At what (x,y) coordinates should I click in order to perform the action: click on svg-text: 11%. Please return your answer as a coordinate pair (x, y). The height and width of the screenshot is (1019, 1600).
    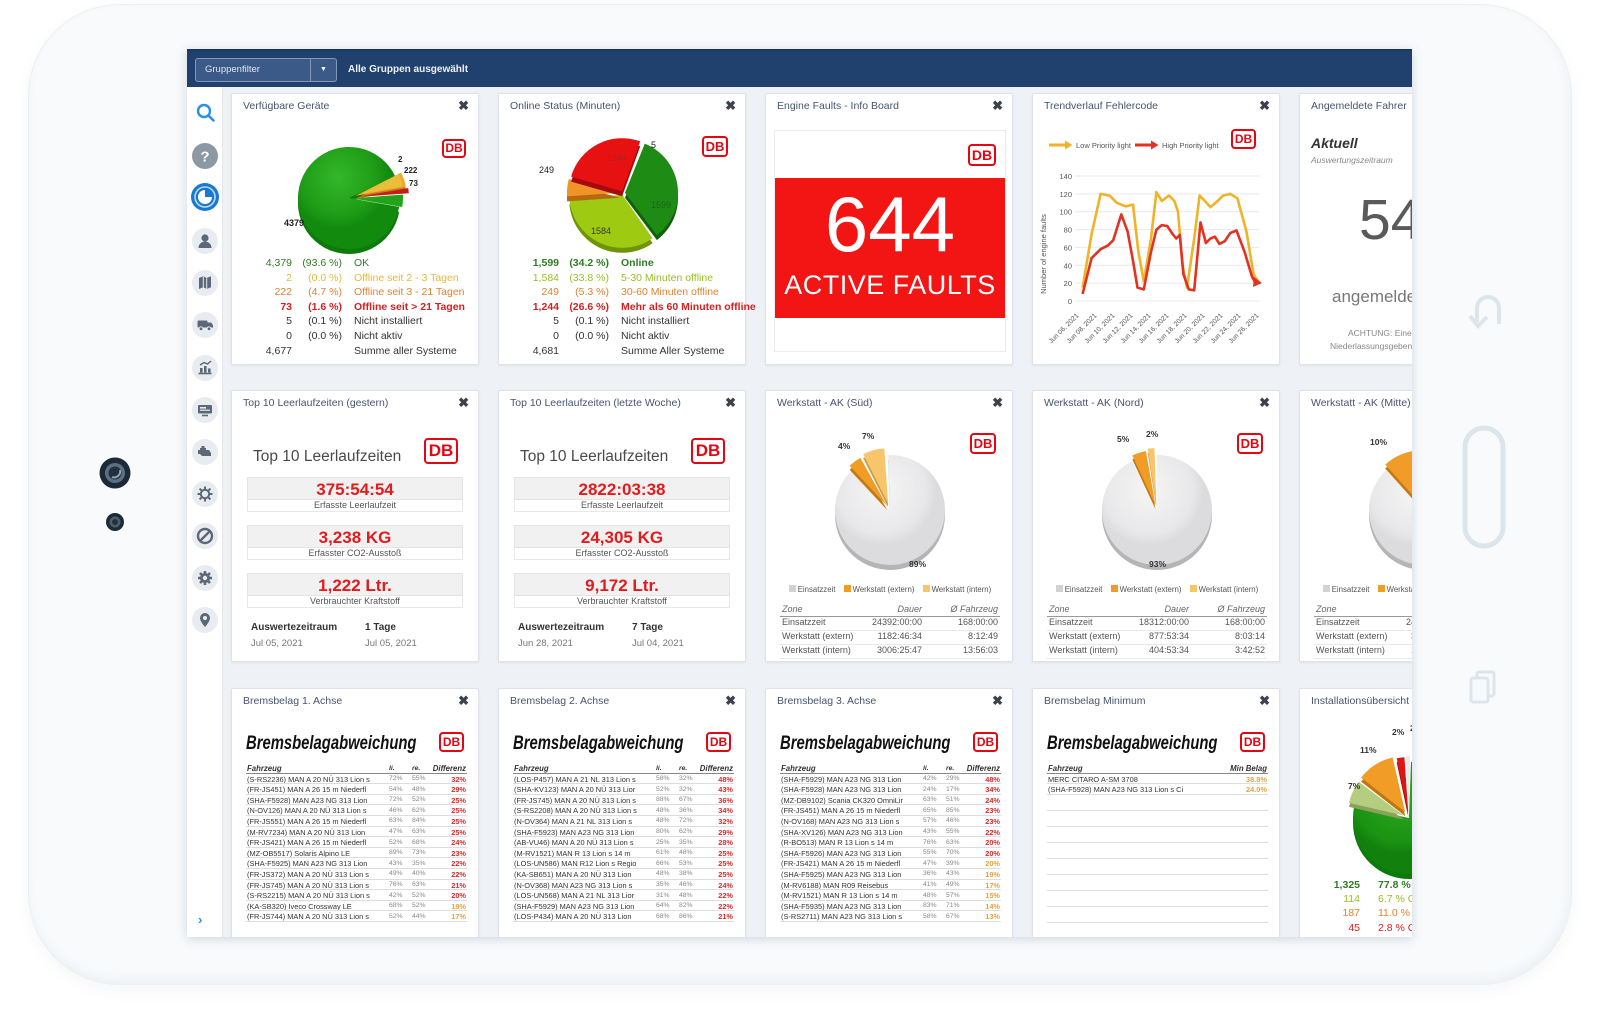
    Looking at the image, I should click on (1368, 750).